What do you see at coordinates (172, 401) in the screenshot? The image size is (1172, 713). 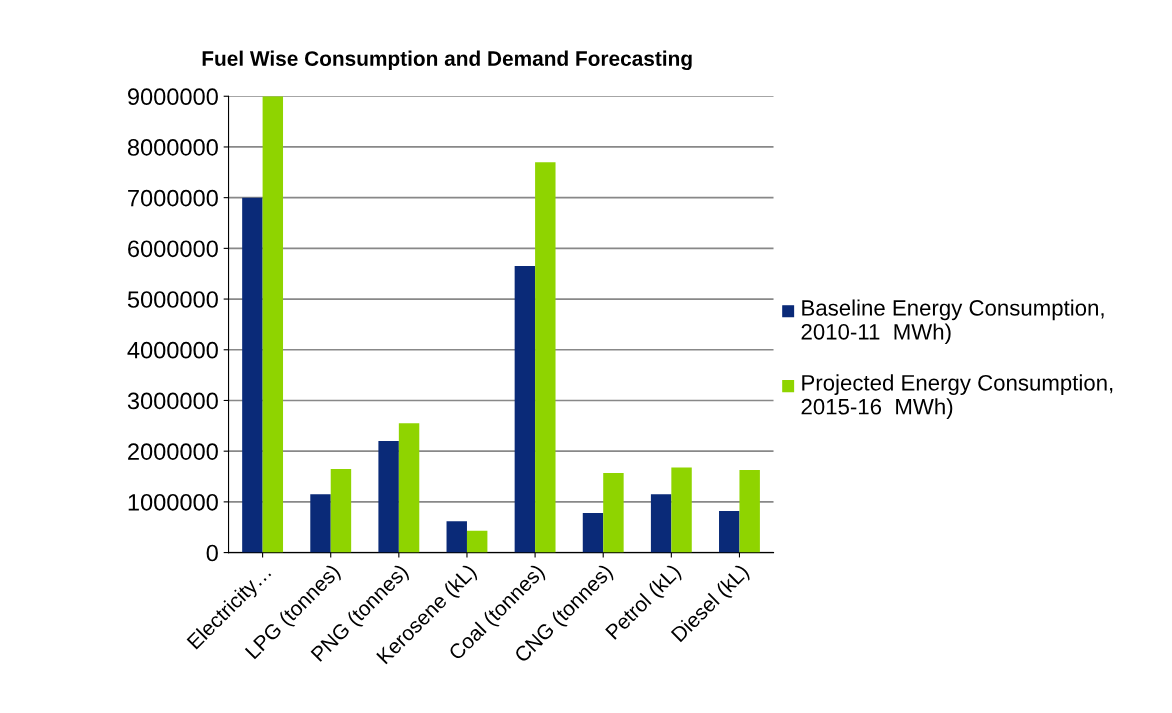 I see `y-tick-label: 3000000` at bounding box center [172, 401].